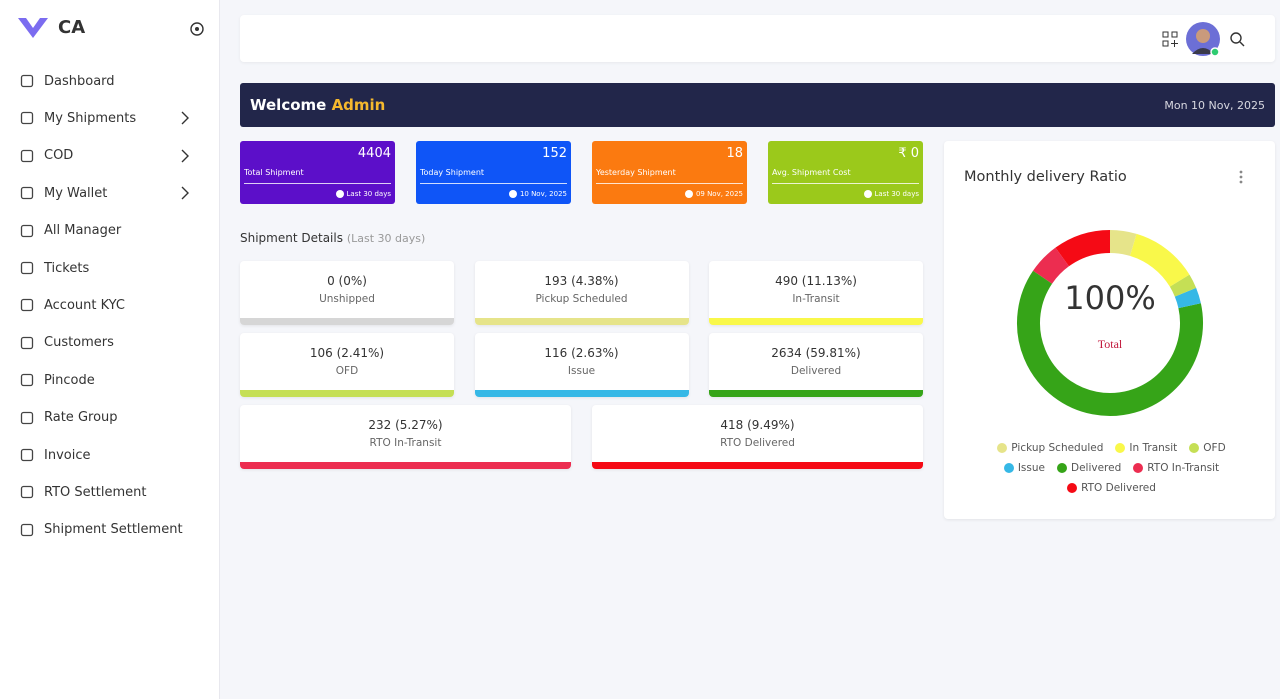  Describe the element at coordinates (713, 194) in the screenshot. I see `stat-note: 09 Nov, 2025` at that location.